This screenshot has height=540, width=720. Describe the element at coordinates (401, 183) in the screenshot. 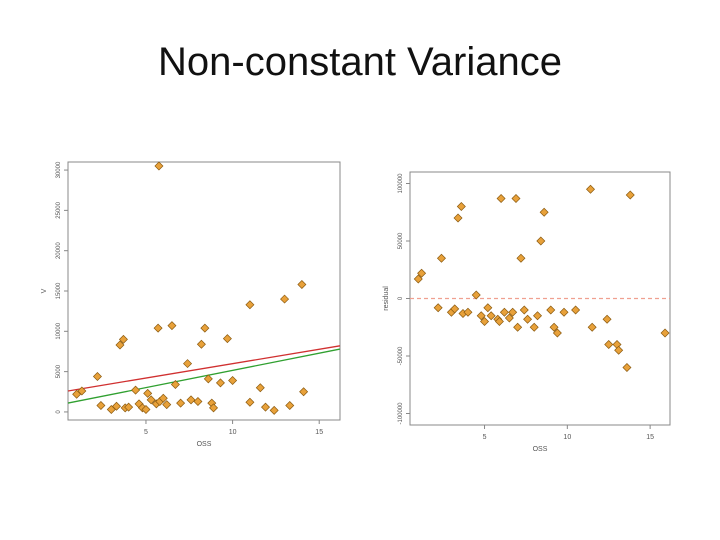

I see `y-tick-label: 100000` at that location.